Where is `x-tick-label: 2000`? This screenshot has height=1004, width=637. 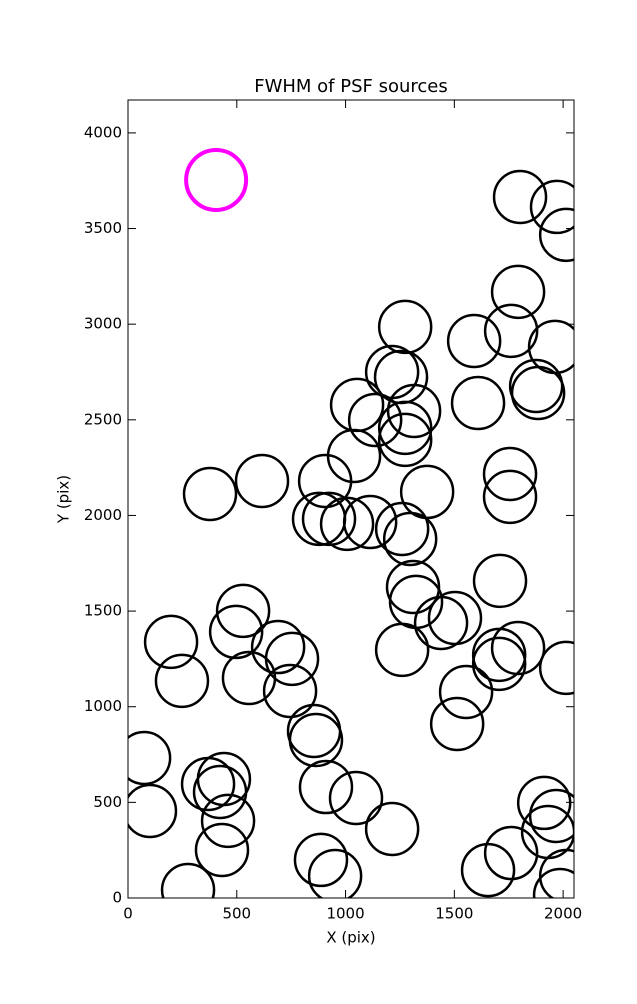
x-tick-label: 2000 is located at coordinates (563, 914).